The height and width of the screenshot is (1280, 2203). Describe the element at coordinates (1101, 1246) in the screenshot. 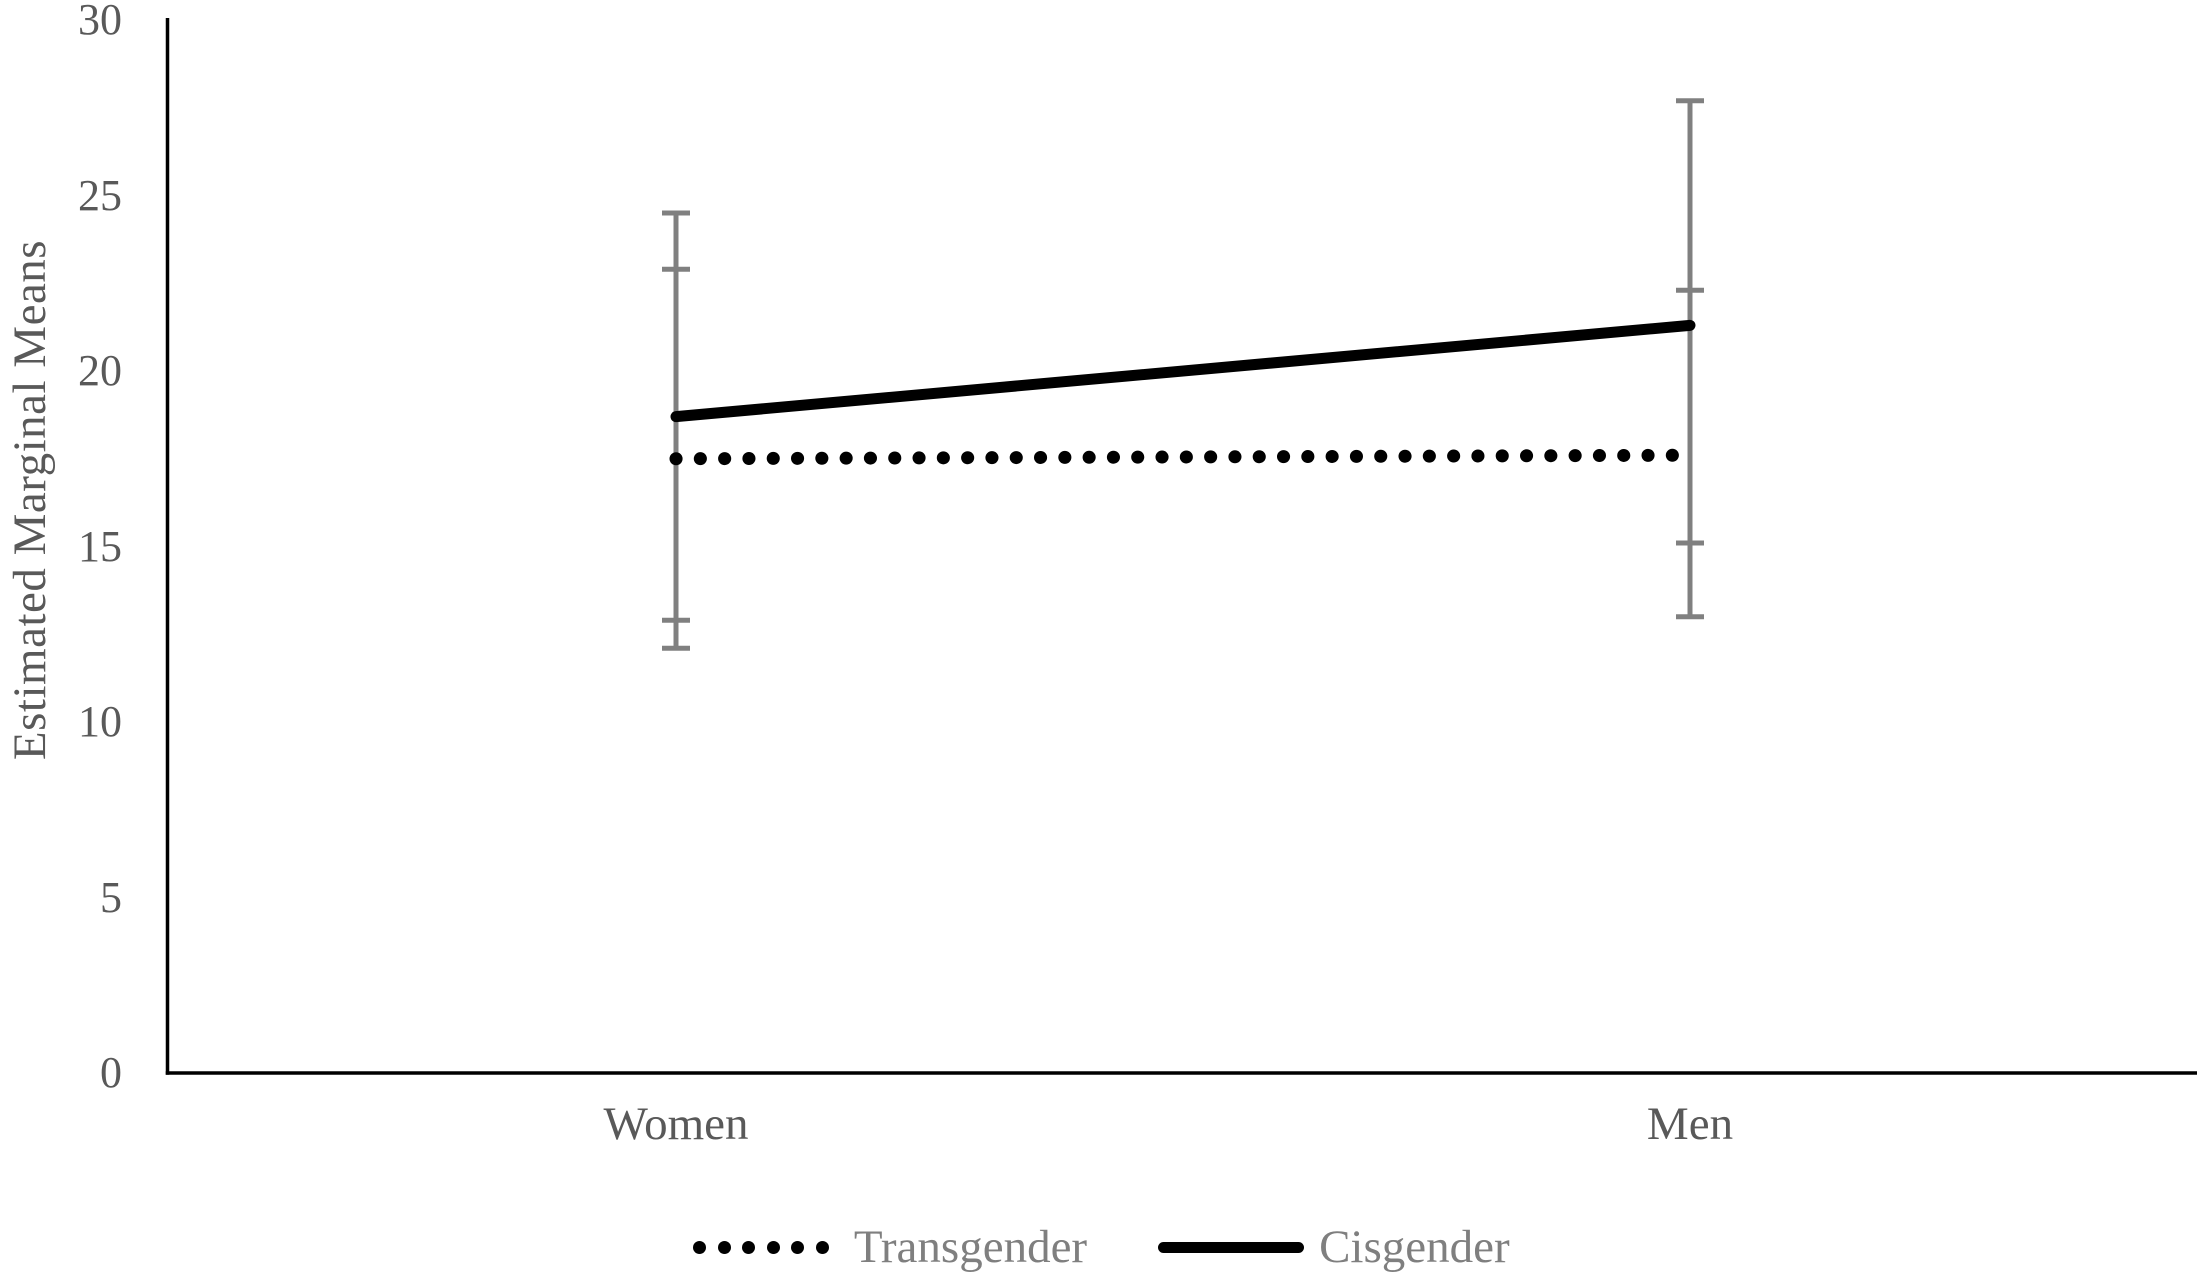

I see `legend: Transgender Cisgender` at that location.